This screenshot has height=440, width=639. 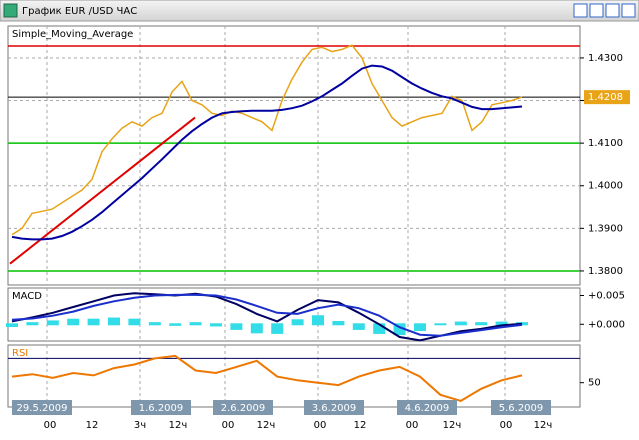 I want to click on maximize-button, so click(x=596, y=10).